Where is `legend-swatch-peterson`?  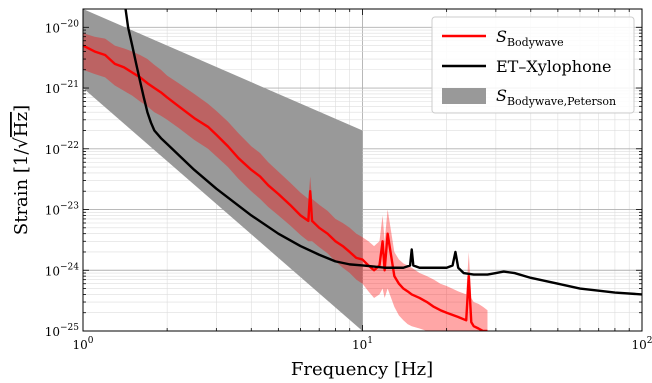 legend-swatch-peterson is located at coordinates (464, 96).